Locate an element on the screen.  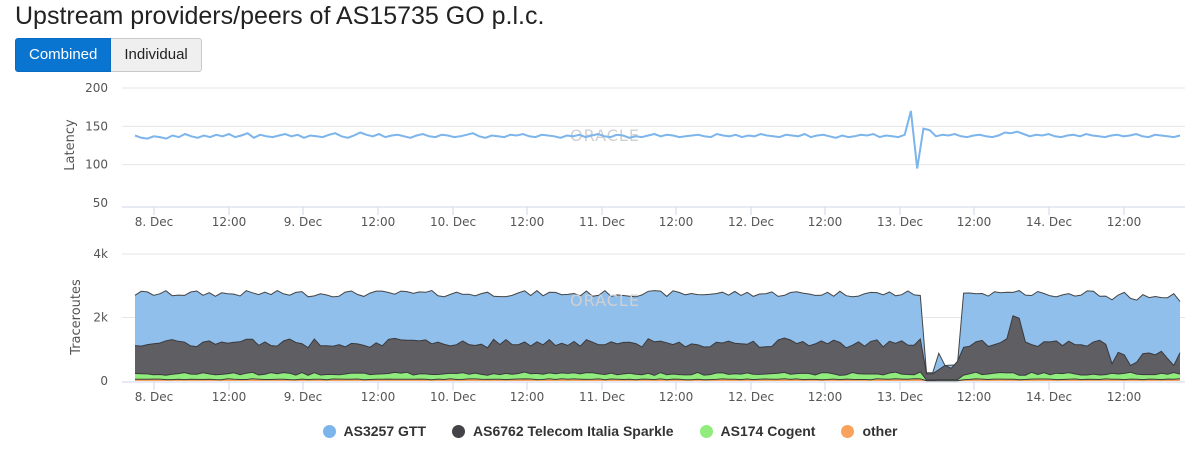
legend-item-cogent: AS174 Cogent is located at coordinates (757, 431).